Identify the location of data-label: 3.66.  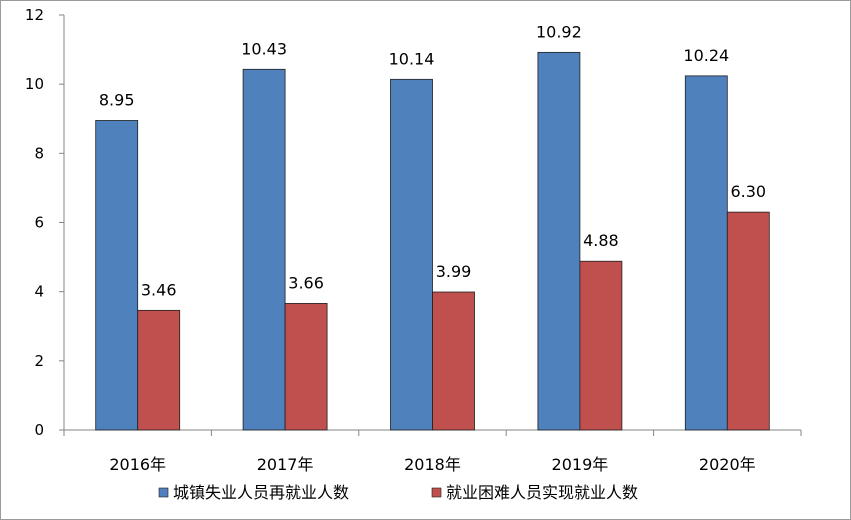
(306, 282).